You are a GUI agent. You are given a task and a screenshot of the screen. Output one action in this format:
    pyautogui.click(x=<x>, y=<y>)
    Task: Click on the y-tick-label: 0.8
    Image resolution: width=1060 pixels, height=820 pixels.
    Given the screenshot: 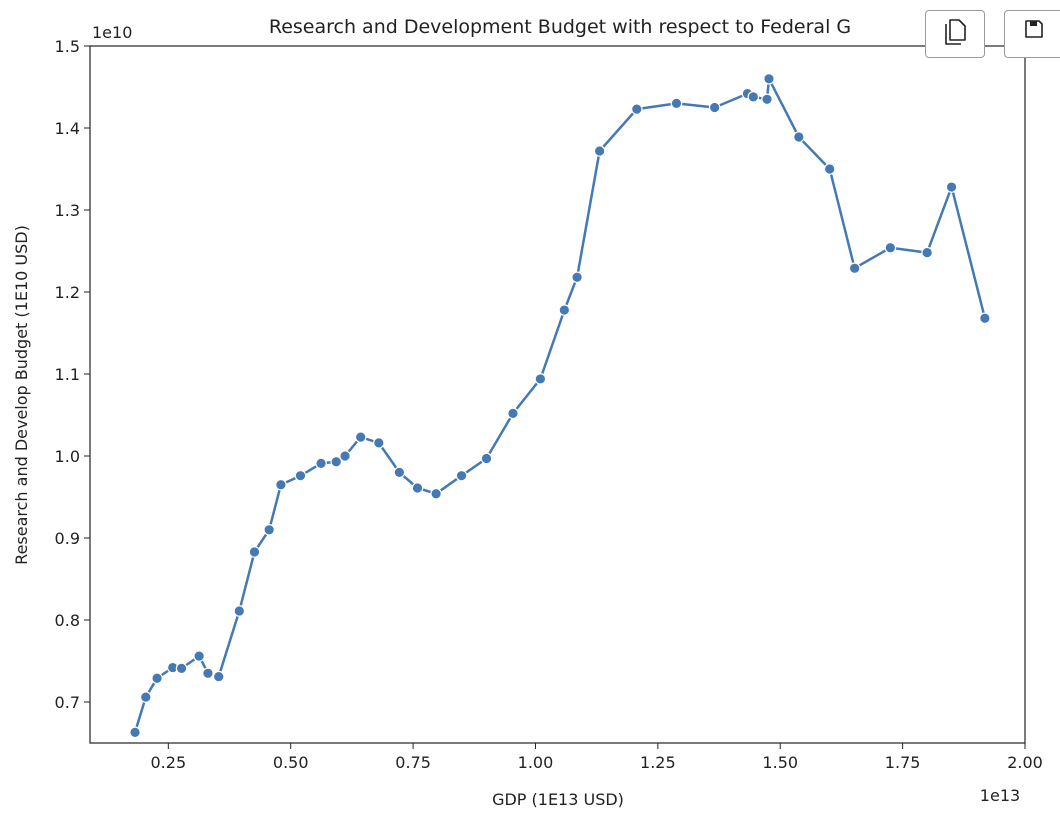 What is the action you would take?
    pyautogui.click(x=67, y=620)
    